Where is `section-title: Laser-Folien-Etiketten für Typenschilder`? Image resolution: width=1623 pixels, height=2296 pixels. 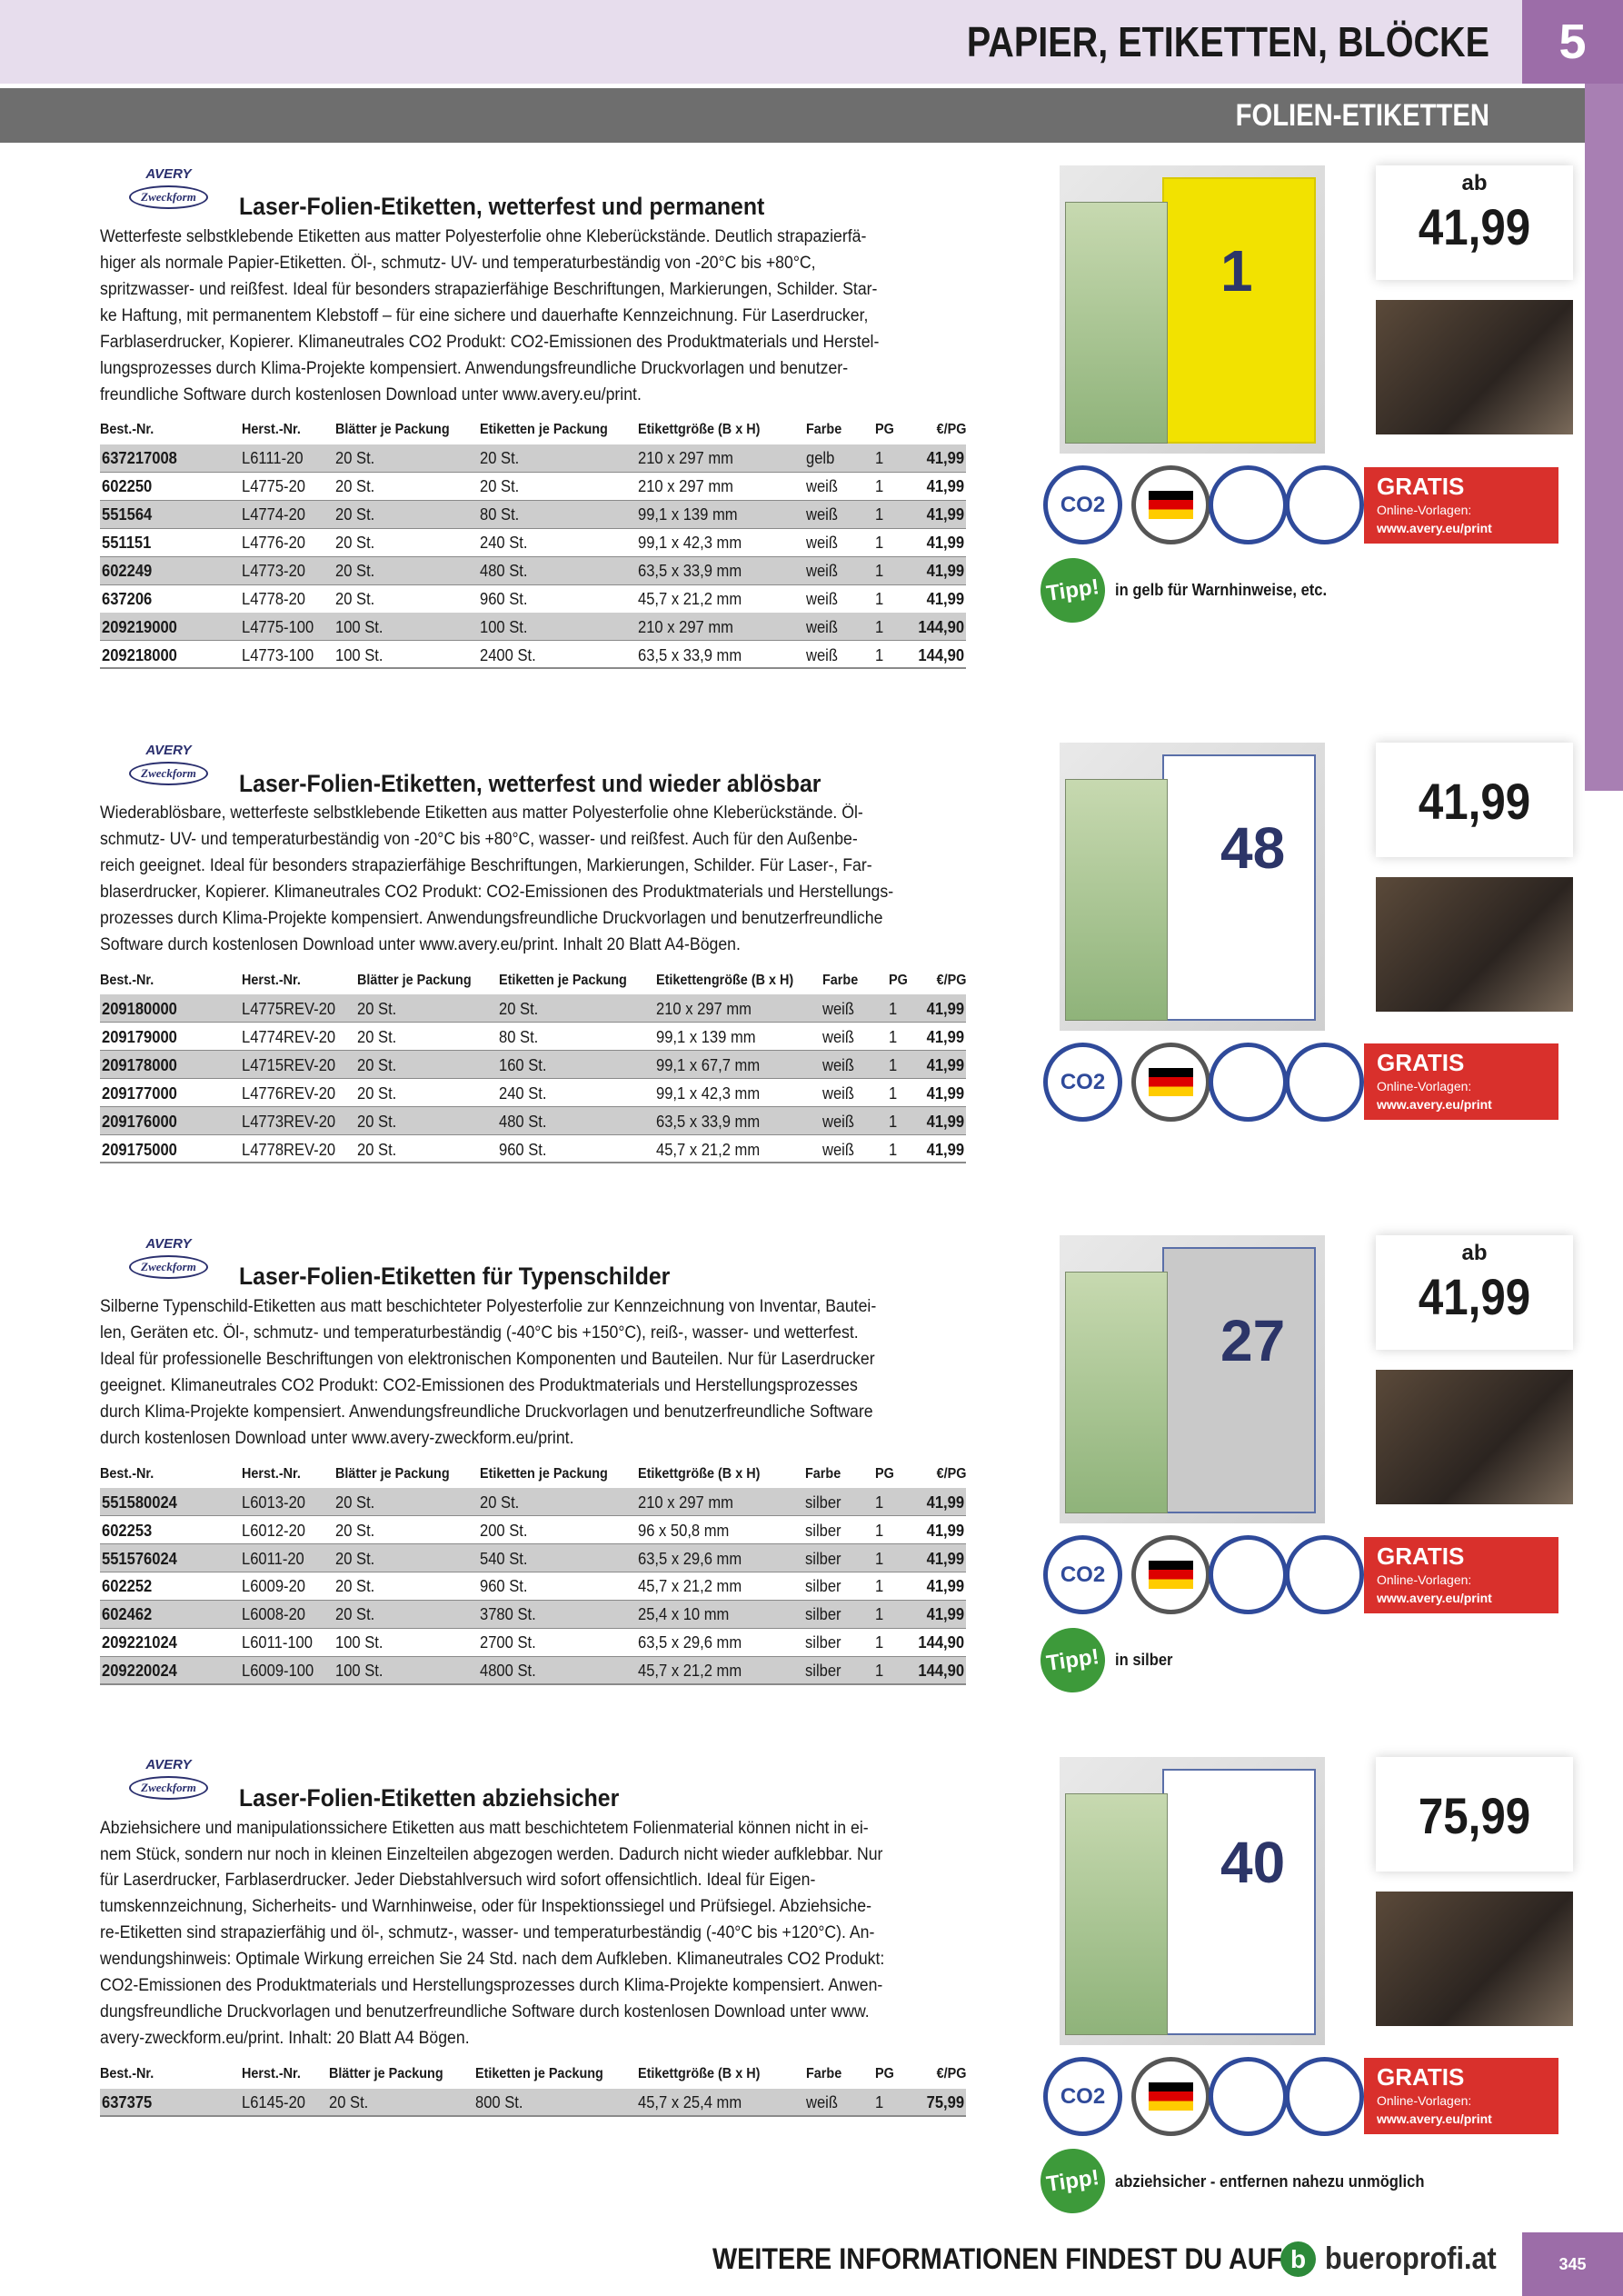
section-title: Laser-Folien-Etiketten für Typenschilder is located at coordinates (455, 1276).